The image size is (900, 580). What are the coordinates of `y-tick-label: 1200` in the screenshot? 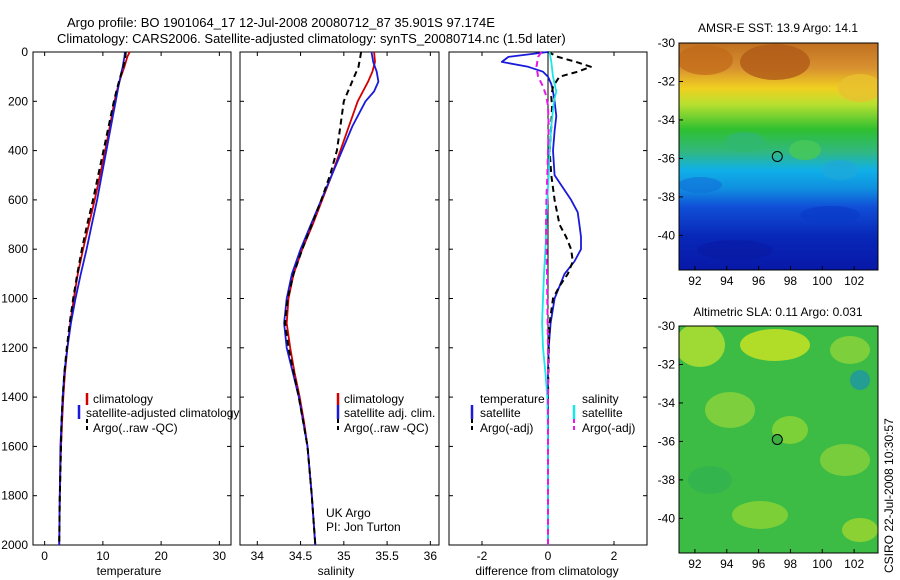 It's located at (14, 348).